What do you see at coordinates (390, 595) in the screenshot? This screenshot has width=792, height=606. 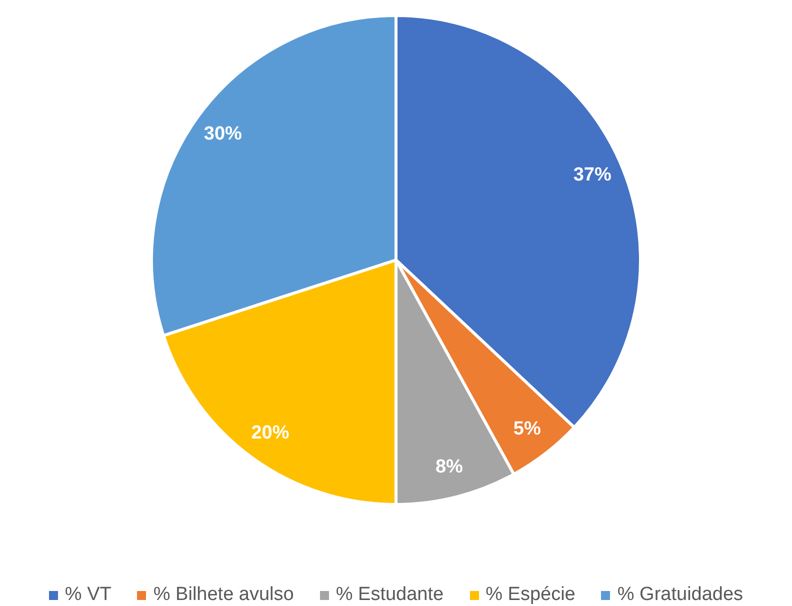 I see `legend-label: % Estudante` at bounding box center [390, 595].